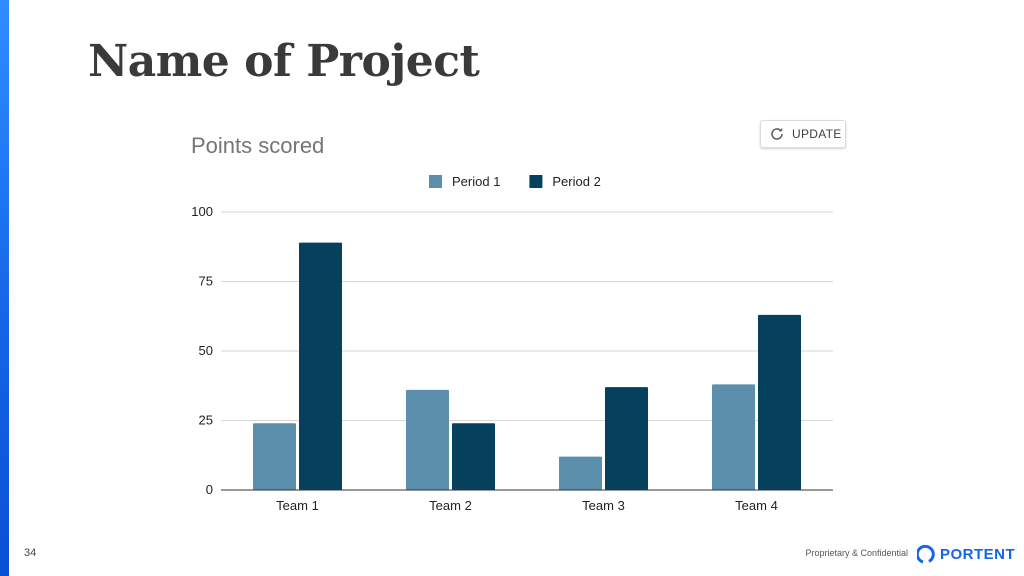  What do you see at coordinates (206, 420) in the screenshot?
I see `y-tick-label: 25` at bounding box center [206, 420].